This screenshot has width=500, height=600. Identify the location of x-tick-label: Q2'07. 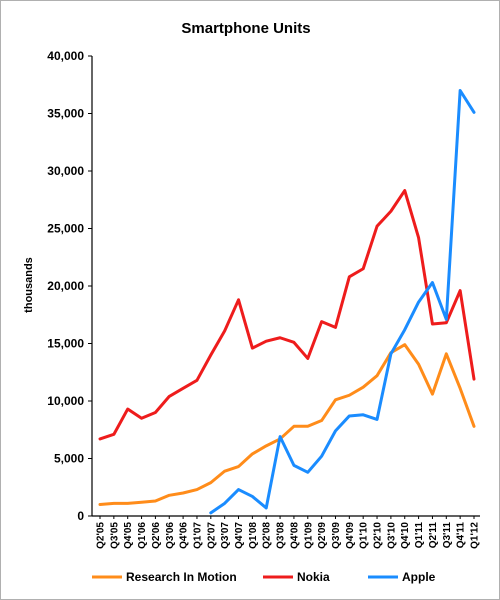
(211, 535).